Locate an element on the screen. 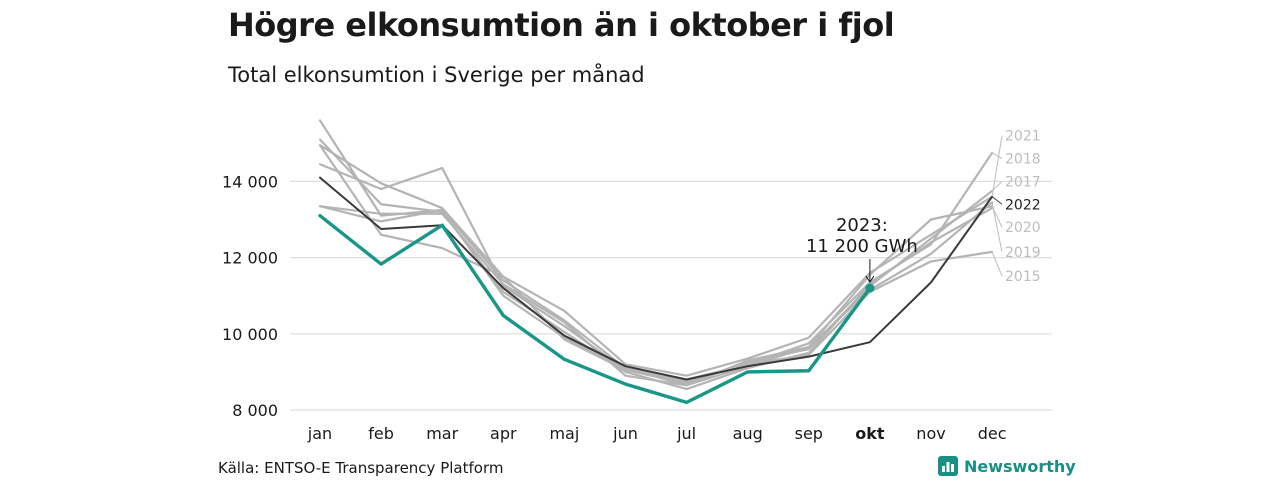 The image size is (1280, 480). x-tick-label: sep is located at coordinates (809, 433).